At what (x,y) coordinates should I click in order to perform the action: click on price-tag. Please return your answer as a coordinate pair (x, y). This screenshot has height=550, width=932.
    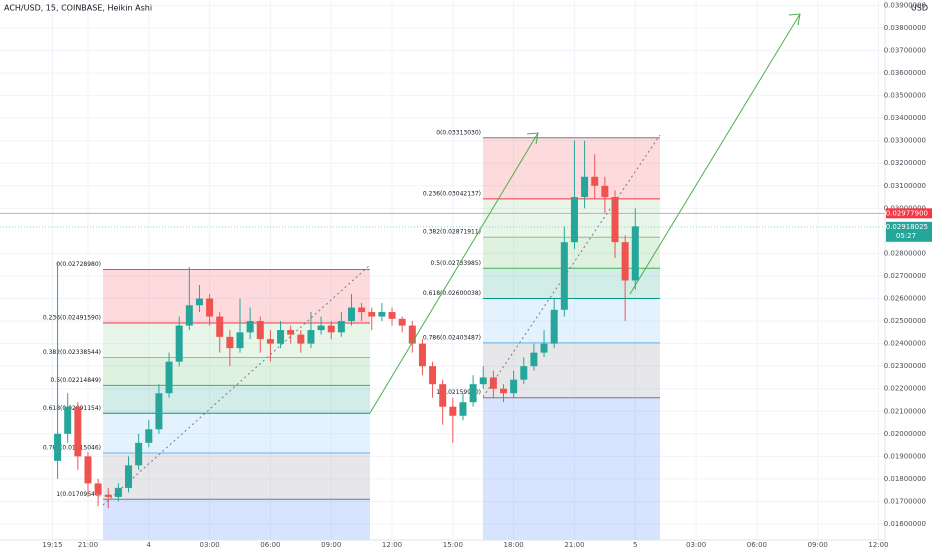
    Looking at the image, I should click on (909, 213).